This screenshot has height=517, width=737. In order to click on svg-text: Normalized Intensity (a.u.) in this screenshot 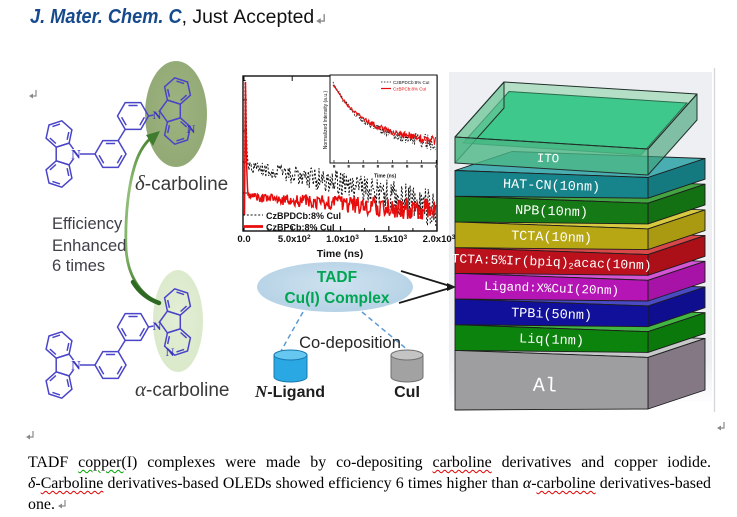, I will do `click(326, 119)`.